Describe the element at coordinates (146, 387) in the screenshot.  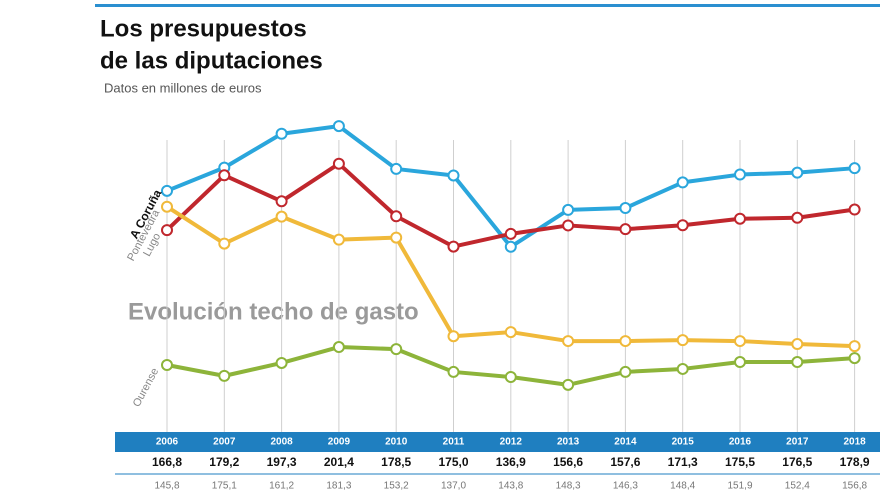
I see `legend-label: Ourense` at that location.